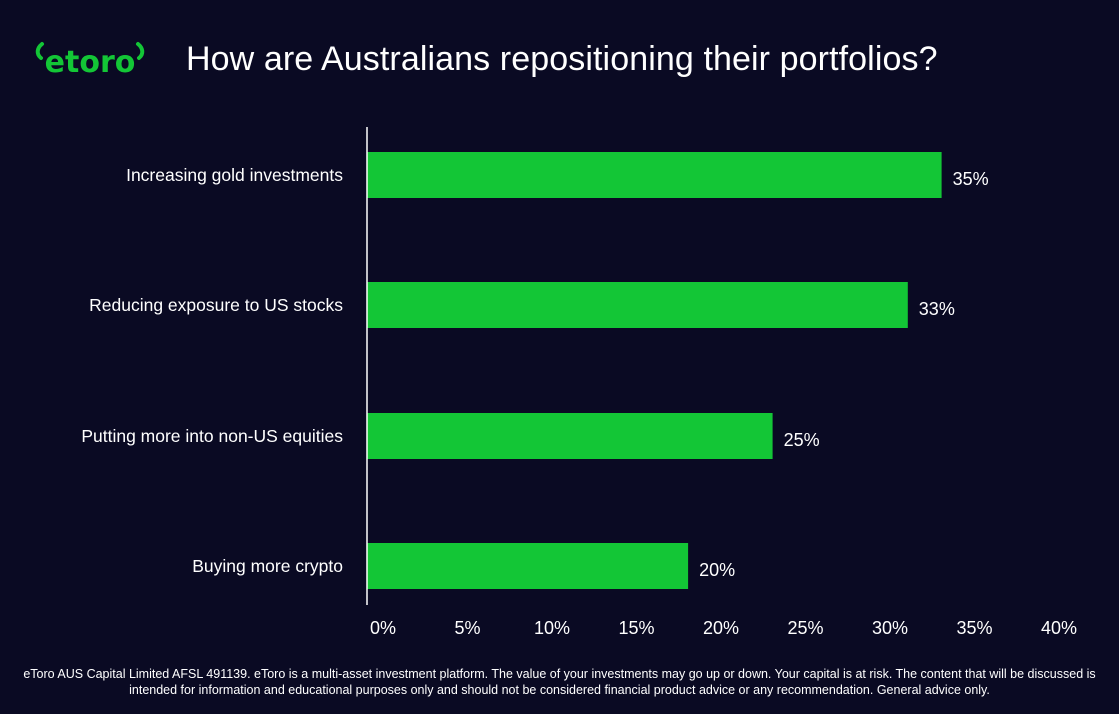  Describe the element at coordinates (974, 628) in the screenshot. I see `x-tick-label: 35%` at that location.